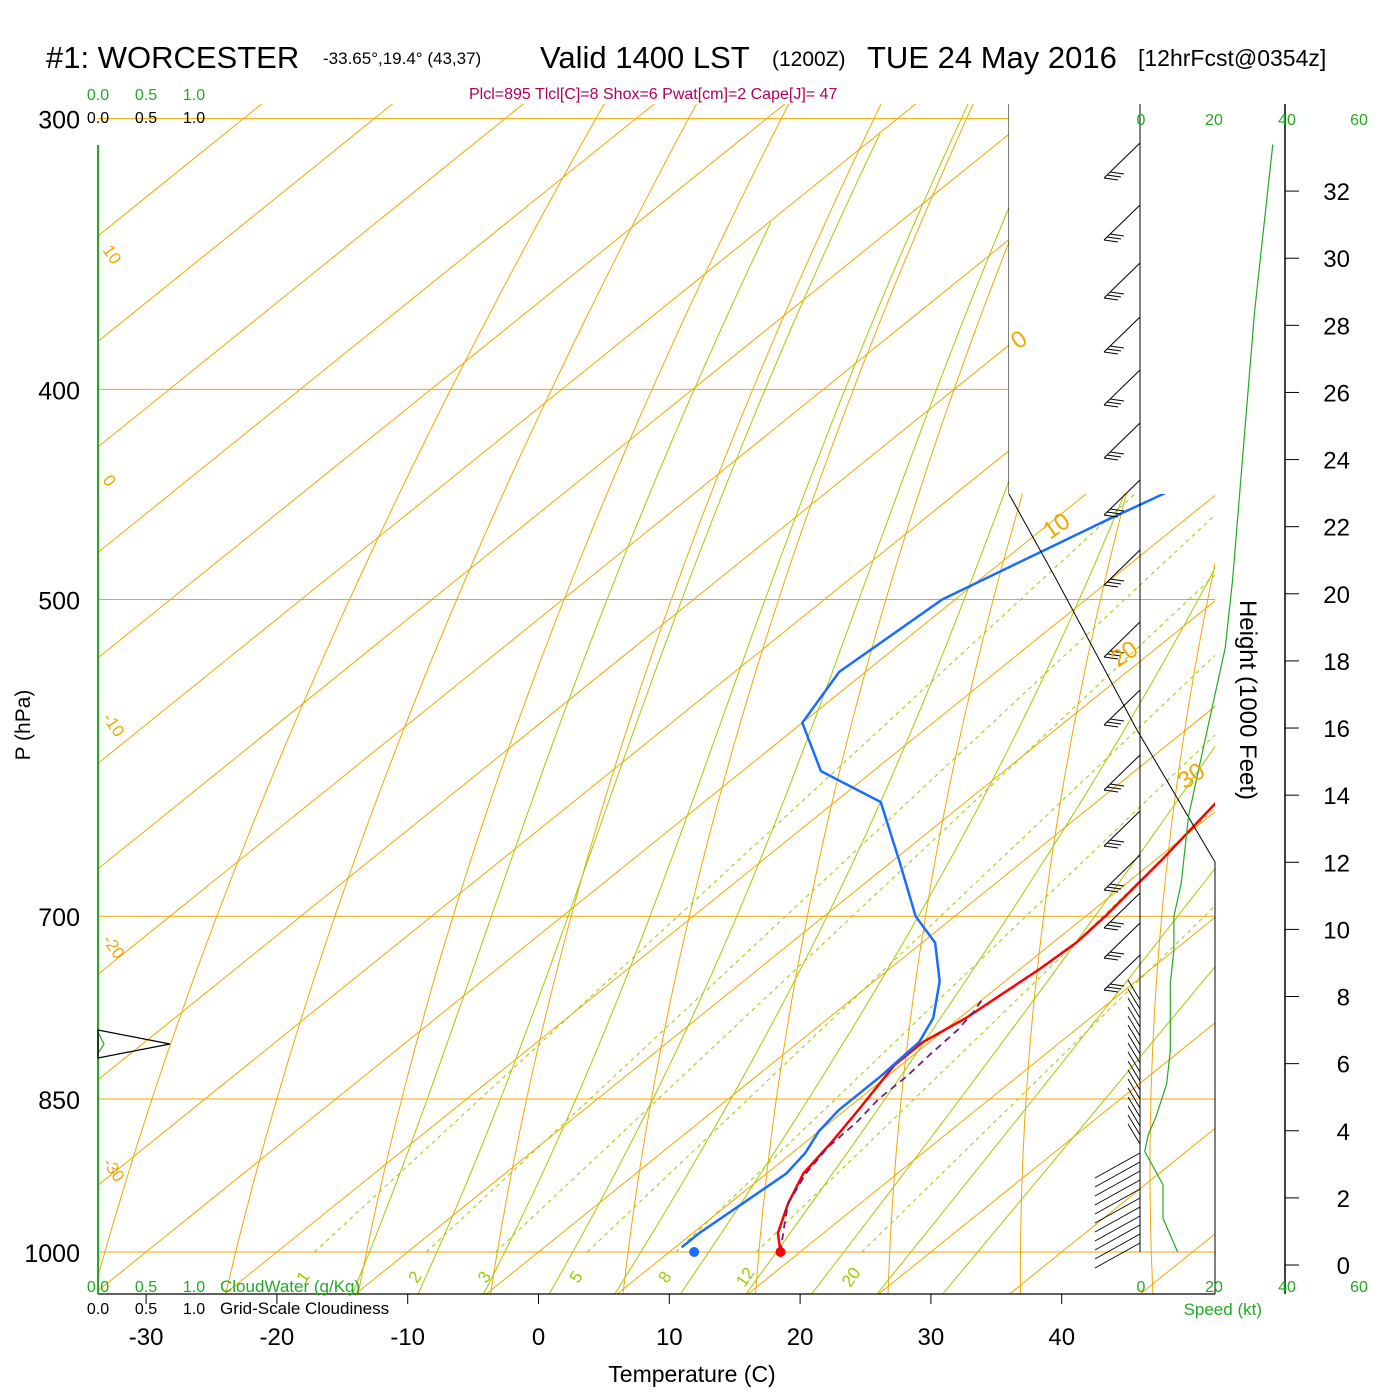 This screenshot has height=1400, width=1400. What do you see at coordinates (1223, 1309) in the screenshot?
I see `speed-label: Speed (kt)` at bounding box center [1223, 1309].